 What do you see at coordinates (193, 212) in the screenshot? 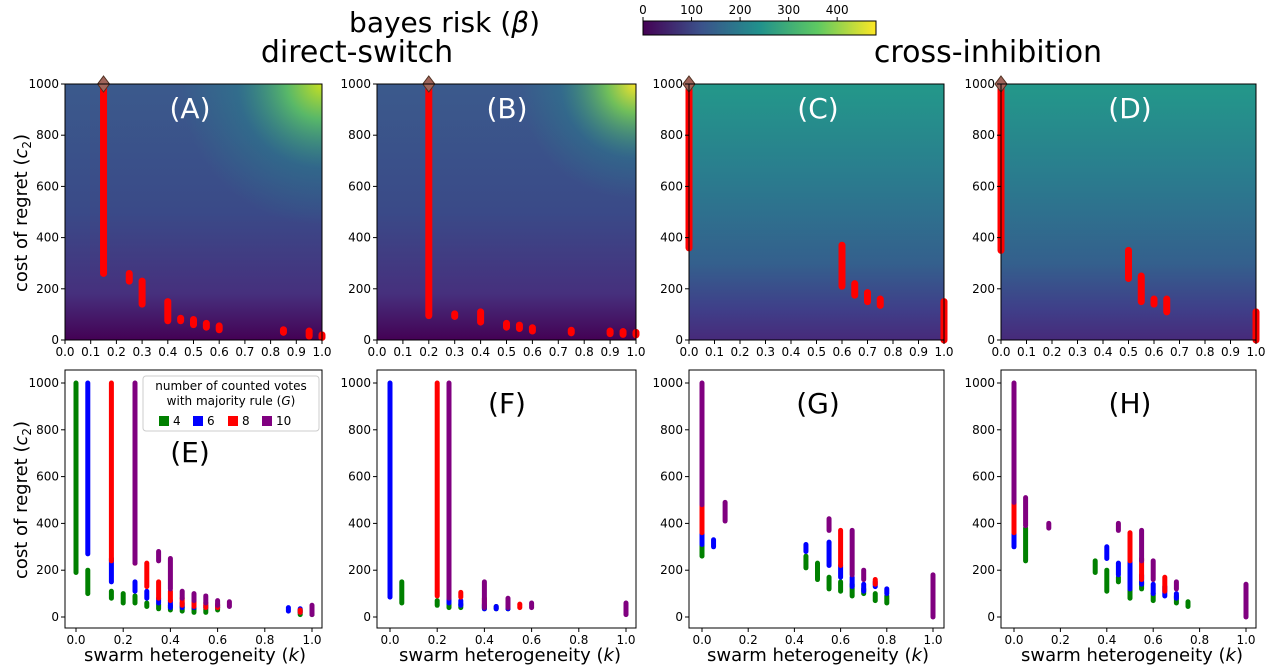
I see `heatmap-a-corner` at bounding box center [193, 212].